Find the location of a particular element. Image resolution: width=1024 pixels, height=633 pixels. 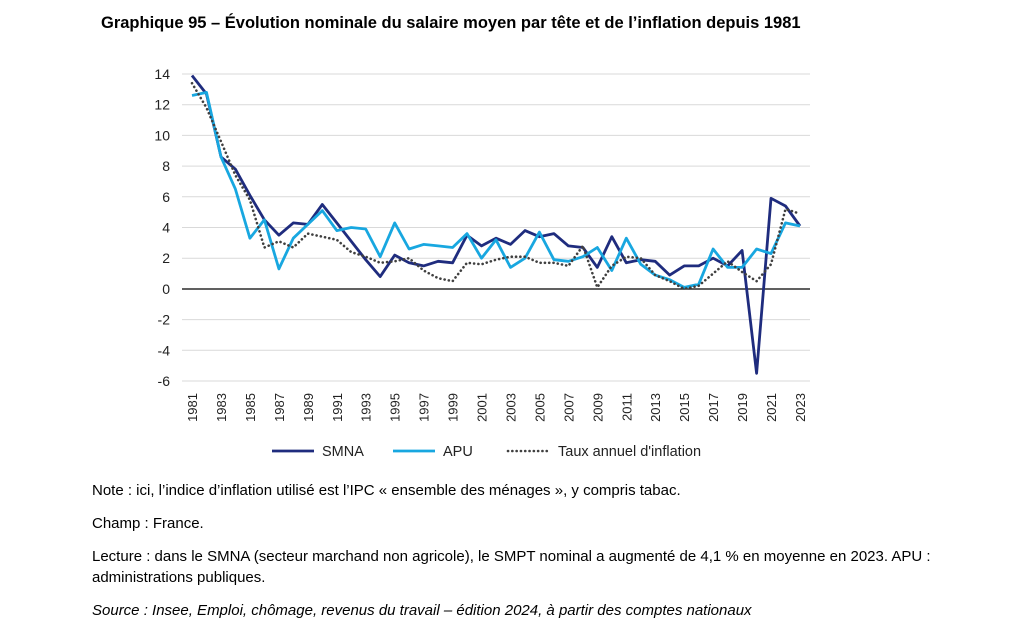

y-tick-label: 2 is located at coordinates (166, 258).